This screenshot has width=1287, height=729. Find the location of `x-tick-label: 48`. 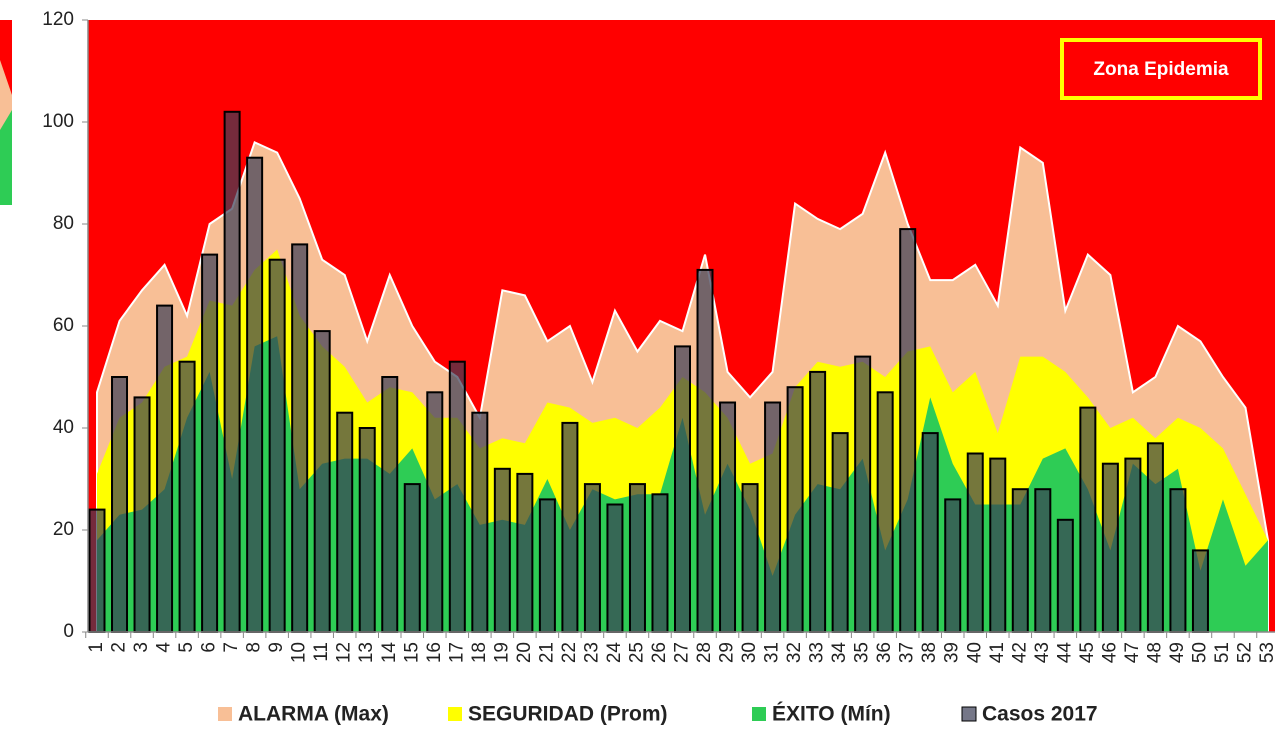

x-tick-label: 48 is located at coordinates (1154, 652).